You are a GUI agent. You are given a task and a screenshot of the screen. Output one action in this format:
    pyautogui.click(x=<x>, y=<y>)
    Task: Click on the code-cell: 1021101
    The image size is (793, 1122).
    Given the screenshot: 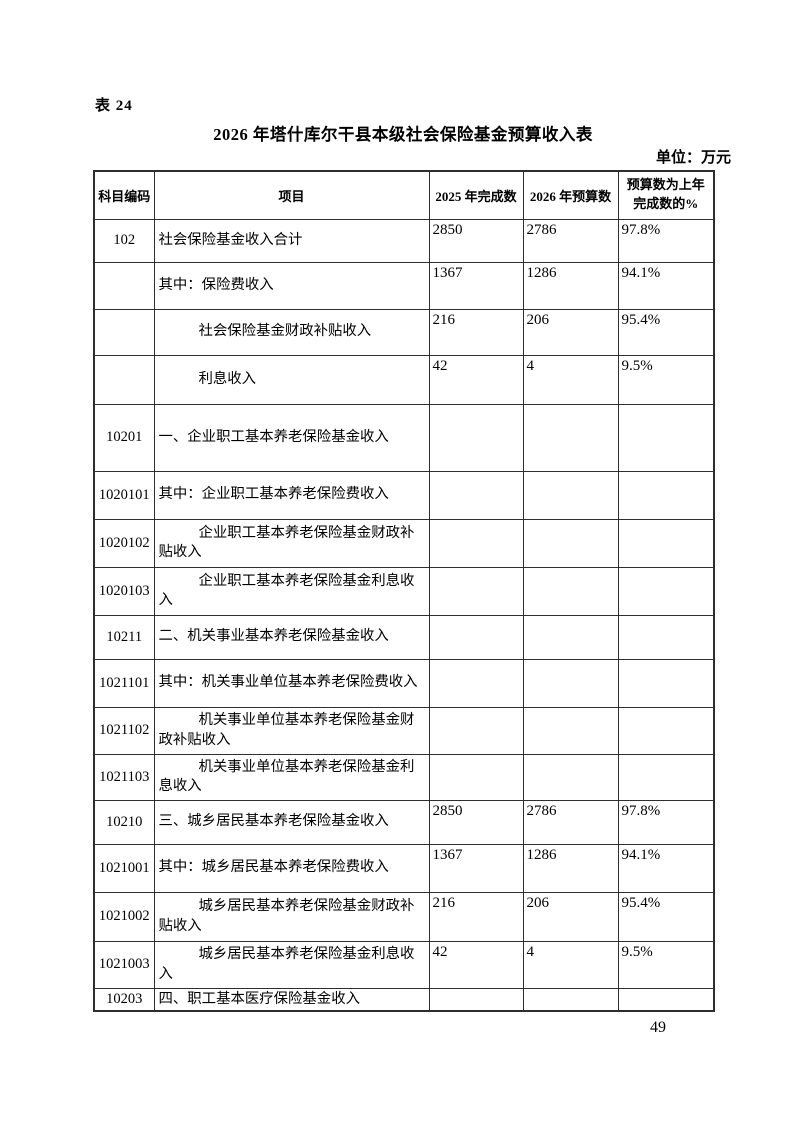 What is the action you would take?
    pyautogui.click(x=124, y=683)
    